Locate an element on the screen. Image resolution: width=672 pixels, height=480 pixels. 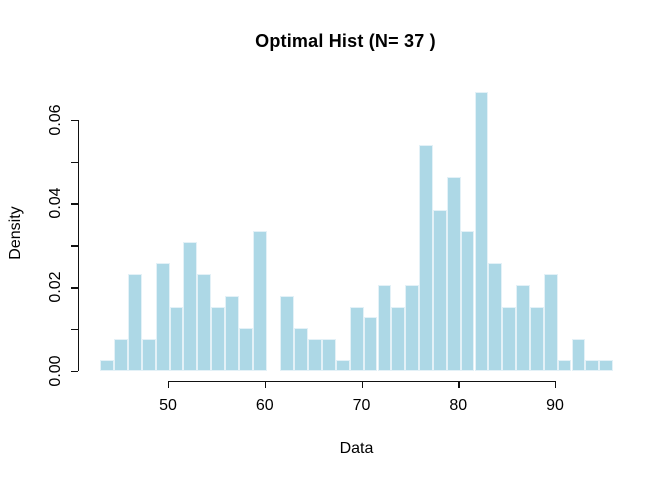
y-tick-label: 0.02 is located at coordinates (55, 287).